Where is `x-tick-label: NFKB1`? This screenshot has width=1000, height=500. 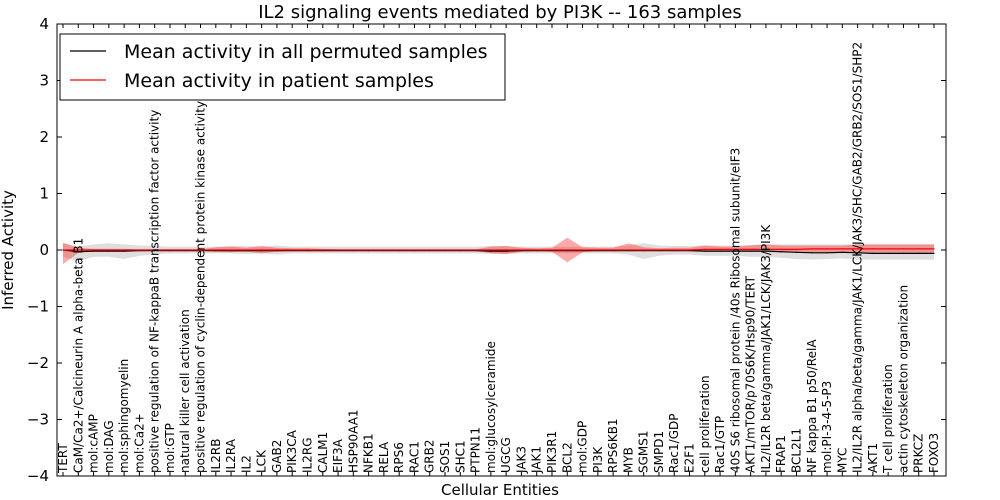
x-tick-label: NFKB1 is located at coordinates (369, 453).